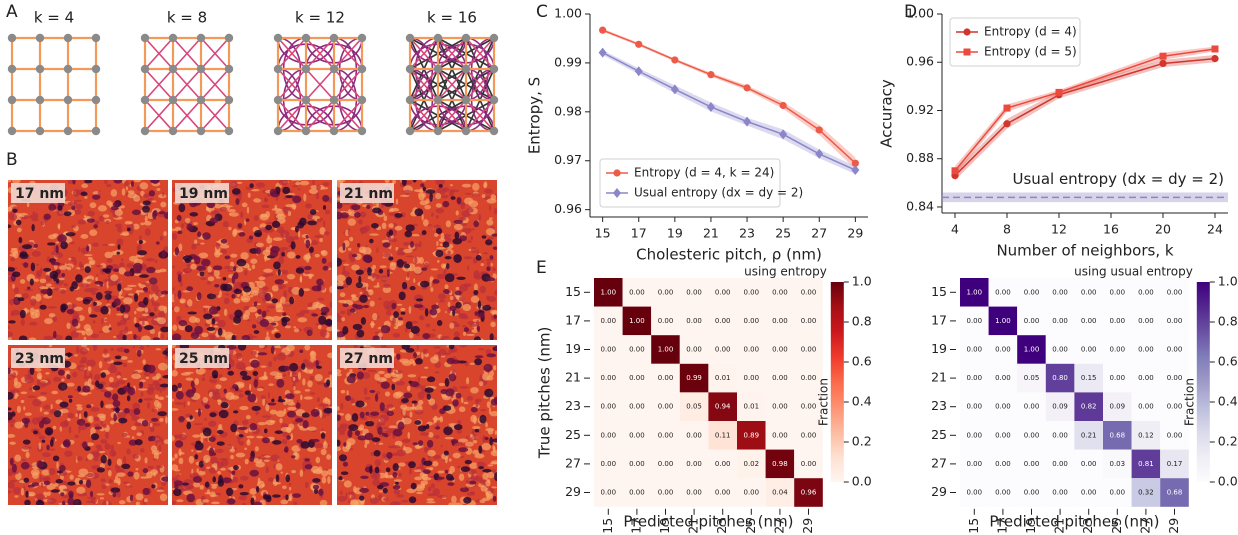 The width and height of the screenshot is (1238, 535). I want to click on y-tick-label: 21, so click(939, 377).